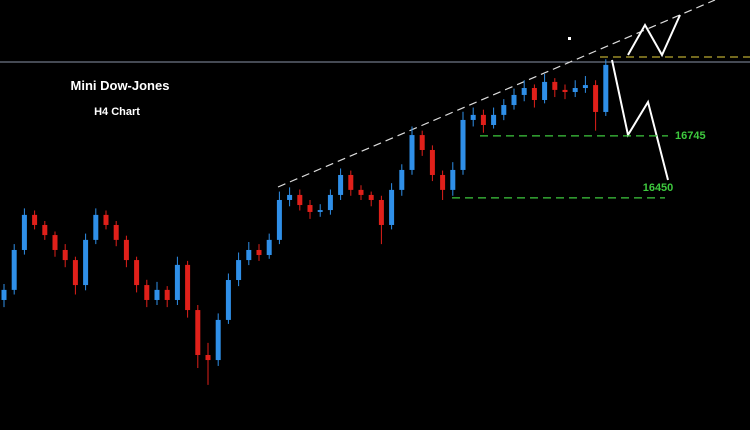 This screenshot has width=750, height=430. Describe the element at coordinates (120, 85) in the screenshot. I see `chart-title: Mini Dow-Jones` at that location.